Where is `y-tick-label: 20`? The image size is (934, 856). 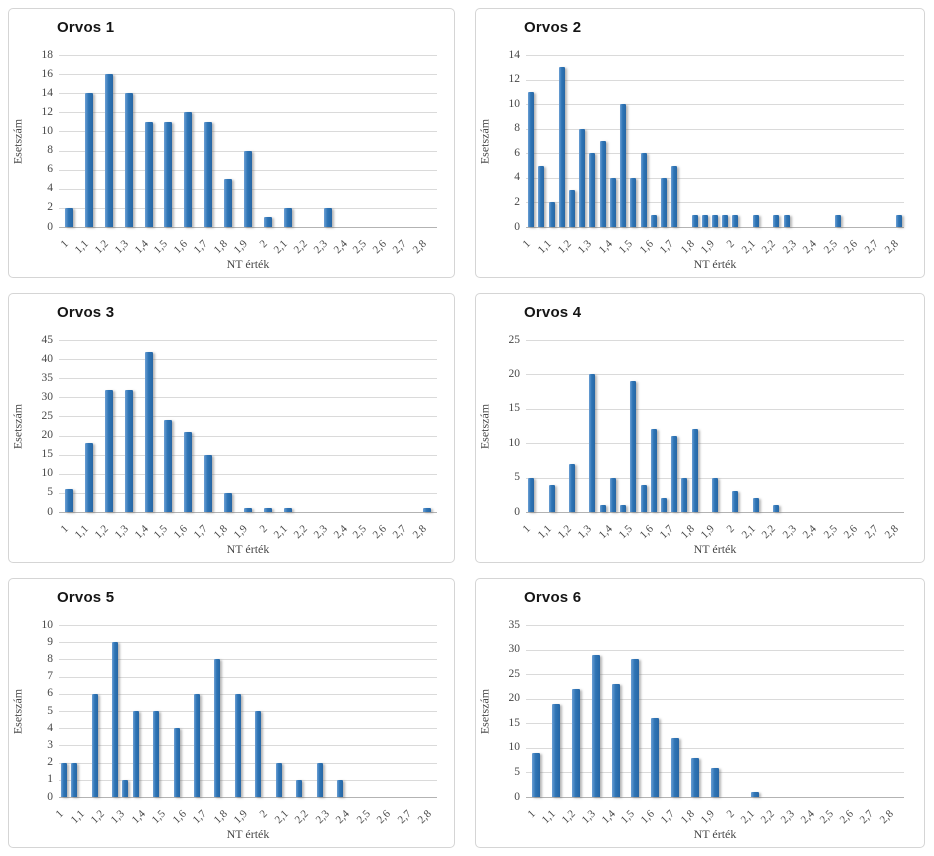
y-tick-label: 20 is located at coordinates (47, 435).